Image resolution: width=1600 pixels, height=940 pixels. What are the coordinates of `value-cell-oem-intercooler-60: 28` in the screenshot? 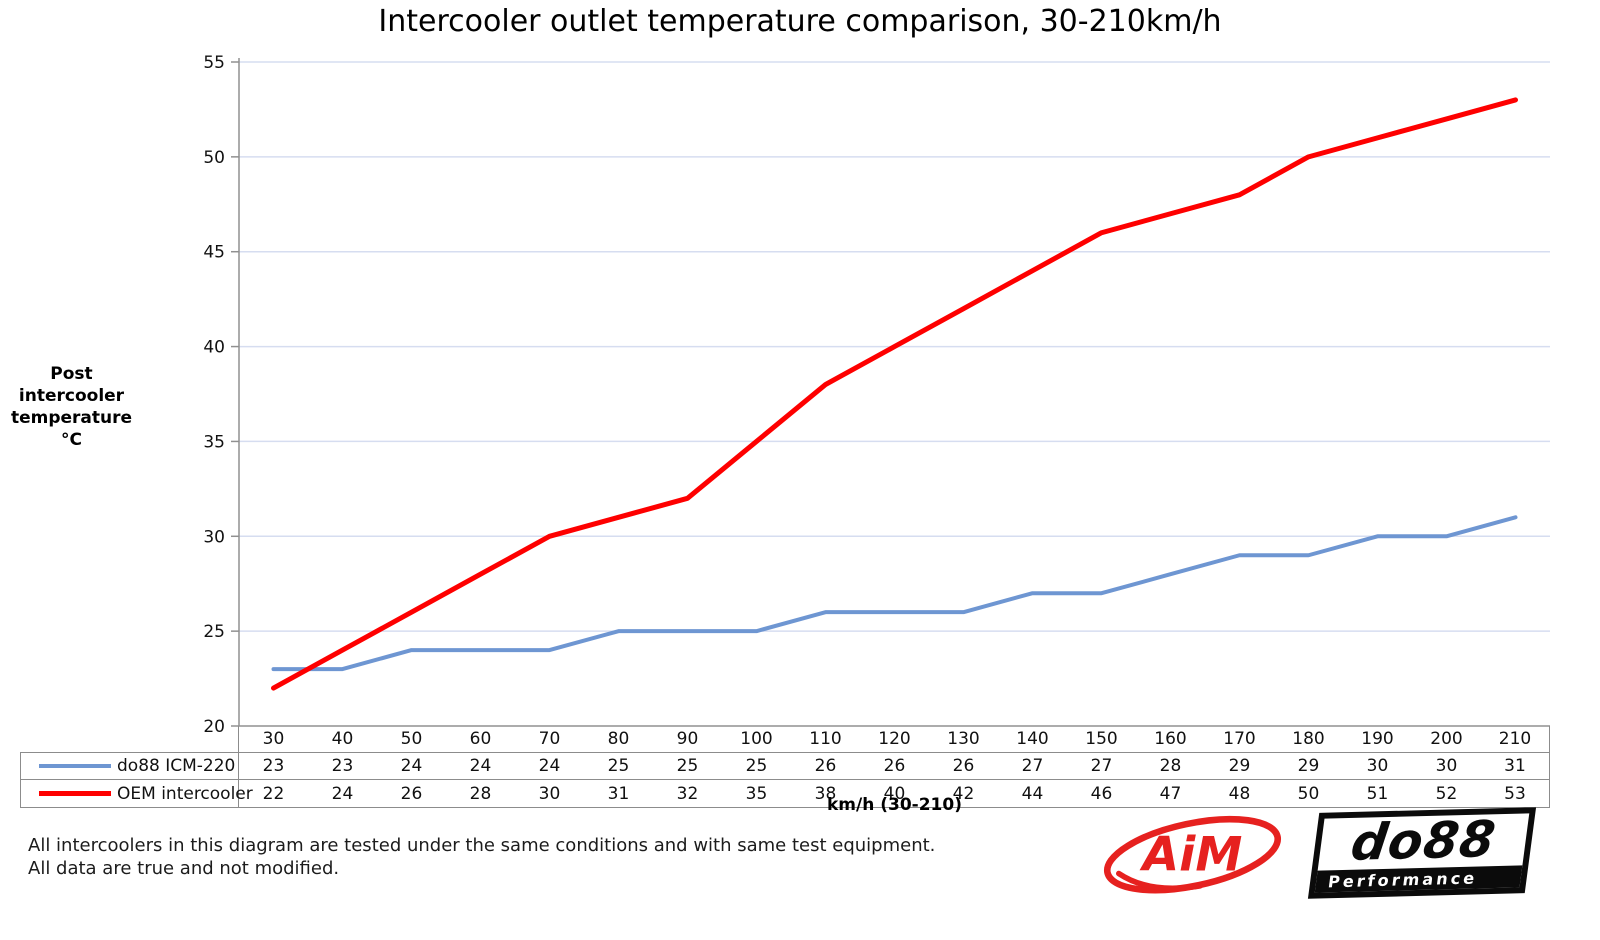 It's located at (480, 794).